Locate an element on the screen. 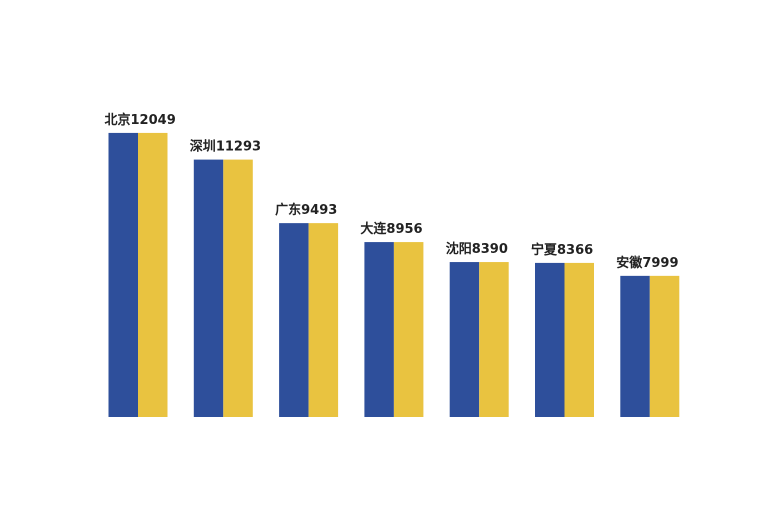  bar-label: 宁夏8366 is located at coordinates (562, 250).